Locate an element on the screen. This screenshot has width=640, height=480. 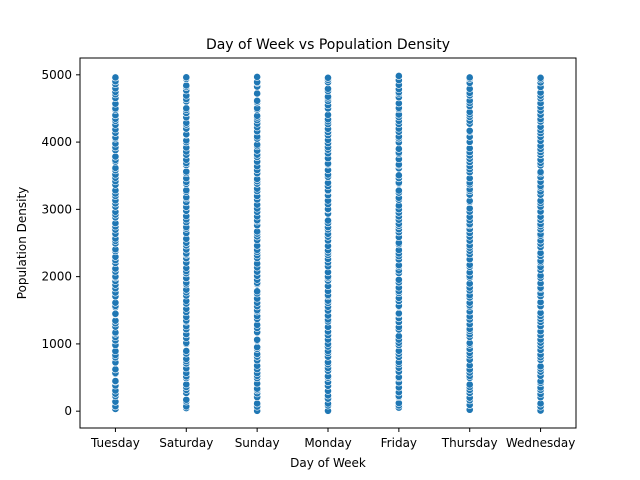
x-tick-label: Sunday is located at coordinates (257, 443).